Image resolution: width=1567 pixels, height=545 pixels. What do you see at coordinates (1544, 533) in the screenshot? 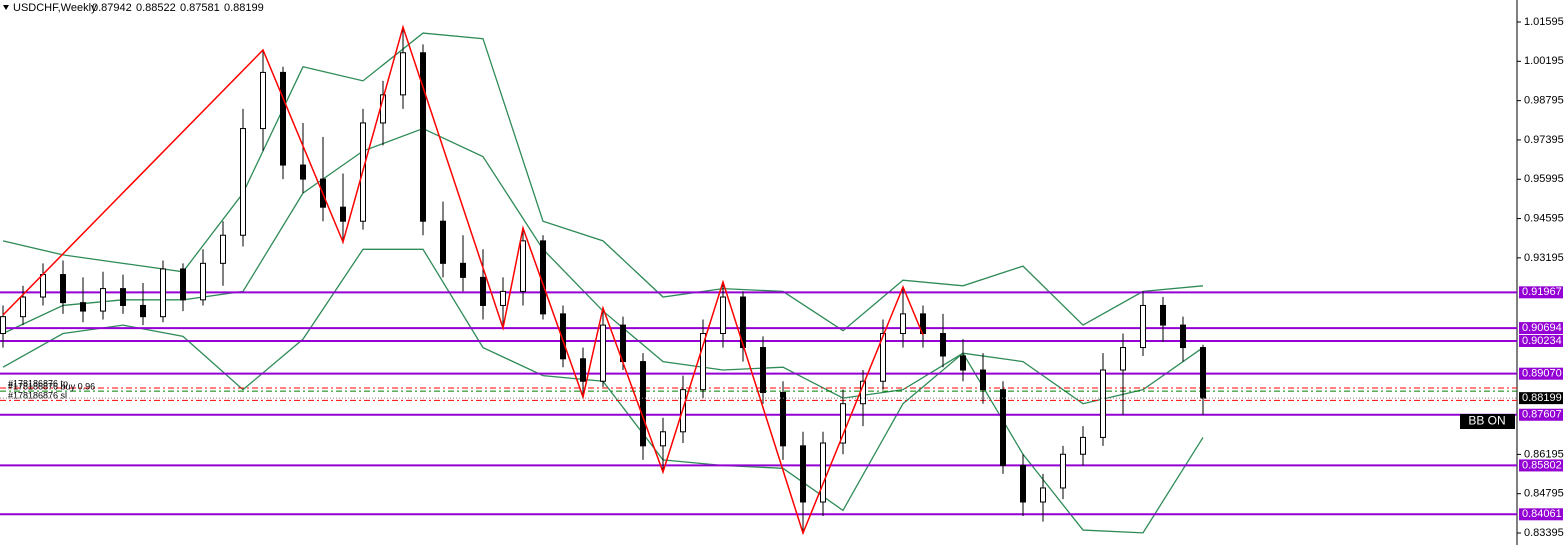
I see `y-tick-label: 0.83395` at bounding box center [1544, 533].